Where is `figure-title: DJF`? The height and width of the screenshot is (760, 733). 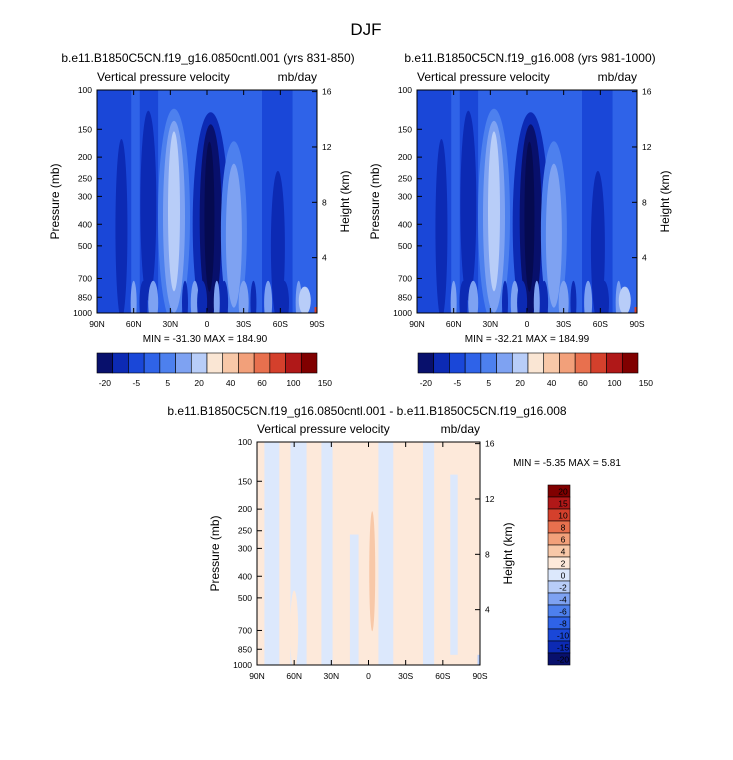 figure-title: DJF is located at coordinates (365, 29).